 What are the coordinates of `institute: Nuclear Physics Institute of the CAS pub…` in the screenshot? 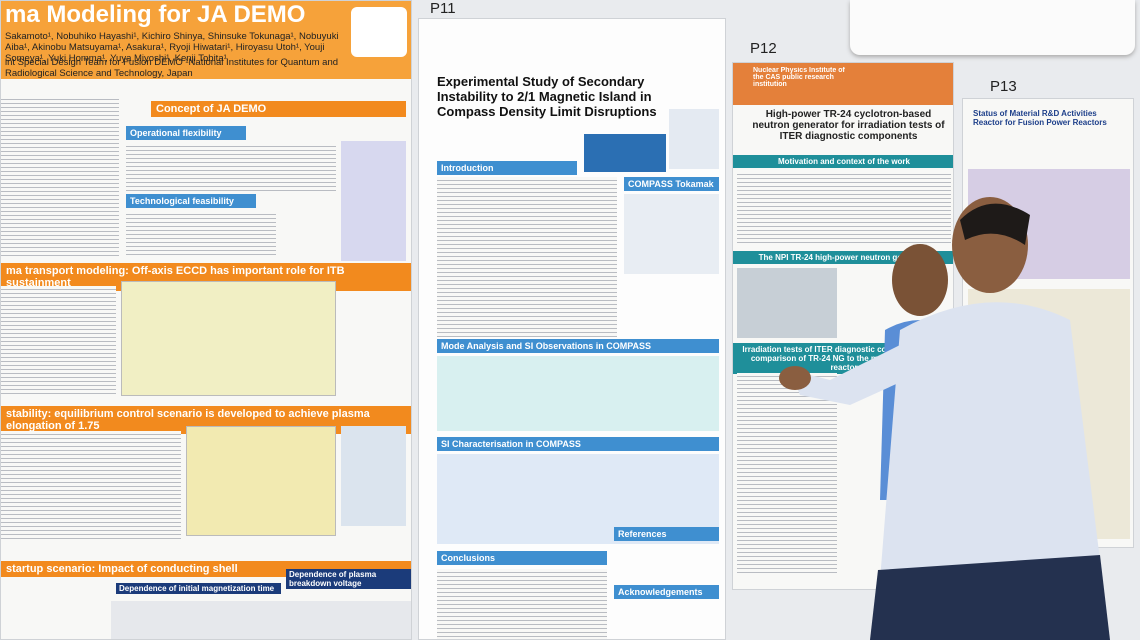 It's located at (799, 77).